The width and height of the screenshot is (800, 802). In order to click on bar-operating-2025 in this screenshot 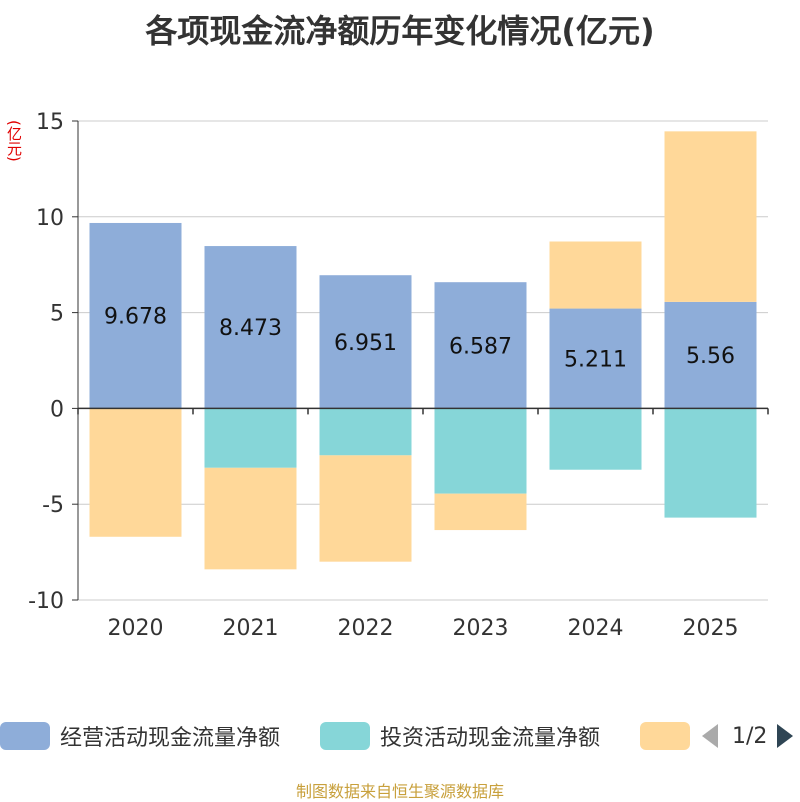, I will do `click(710, 355)`.